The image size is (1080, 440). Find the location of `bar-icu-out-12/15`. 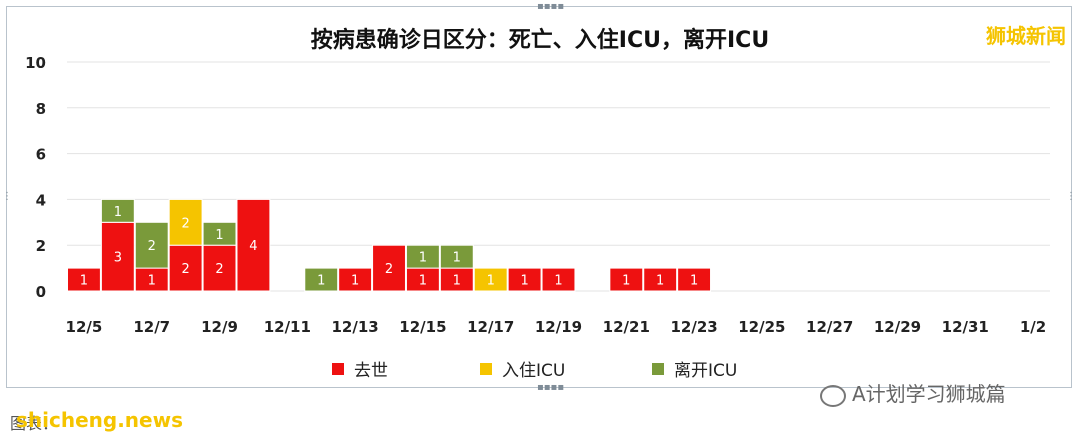

bar-icu-out-12/15 is located at coordinates (422, 256).